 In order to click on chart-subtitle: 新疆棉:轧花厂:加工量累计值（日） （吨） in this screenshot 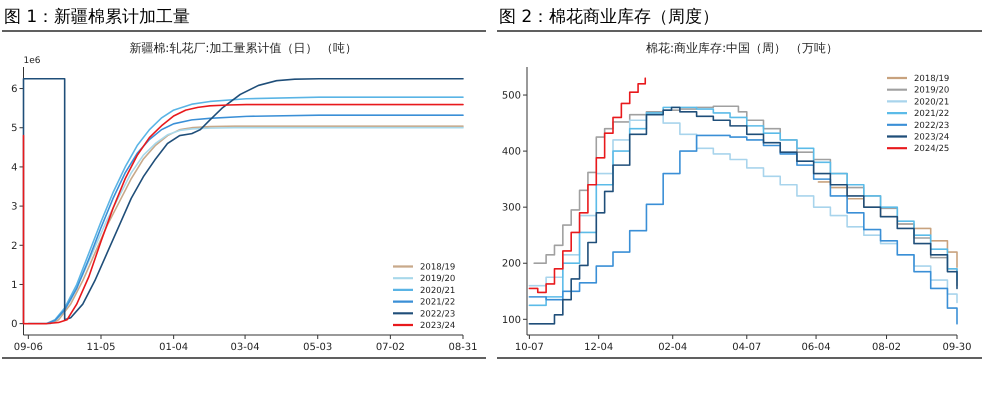, I will do `click(243, 48)`.